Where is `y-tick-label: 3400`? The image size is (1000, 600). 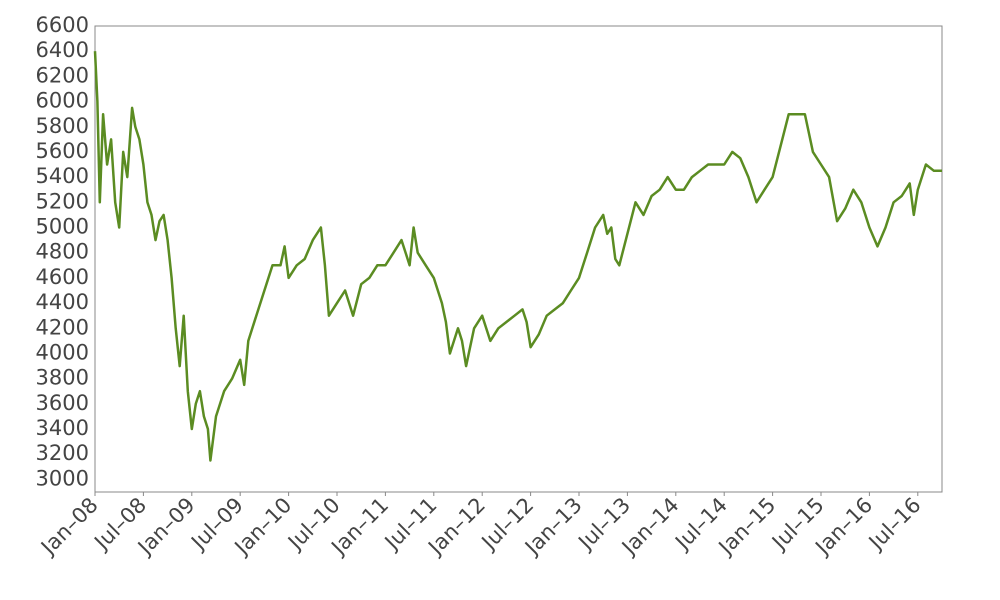
y-tick-label: 3400 is located at coordinates (62, 428).